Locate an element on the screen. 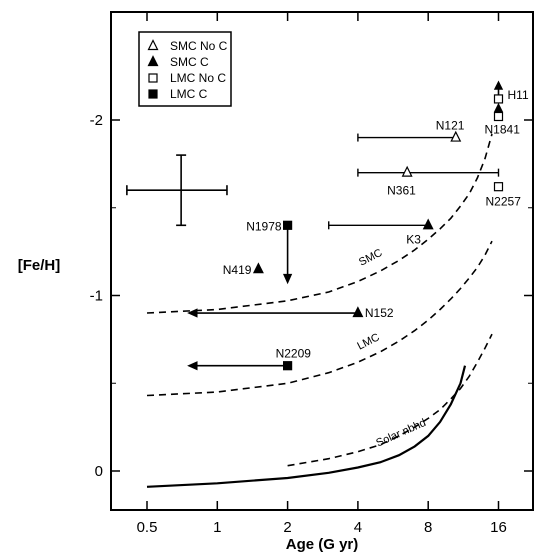  point-n2209 is located at coordinates (288, 366).